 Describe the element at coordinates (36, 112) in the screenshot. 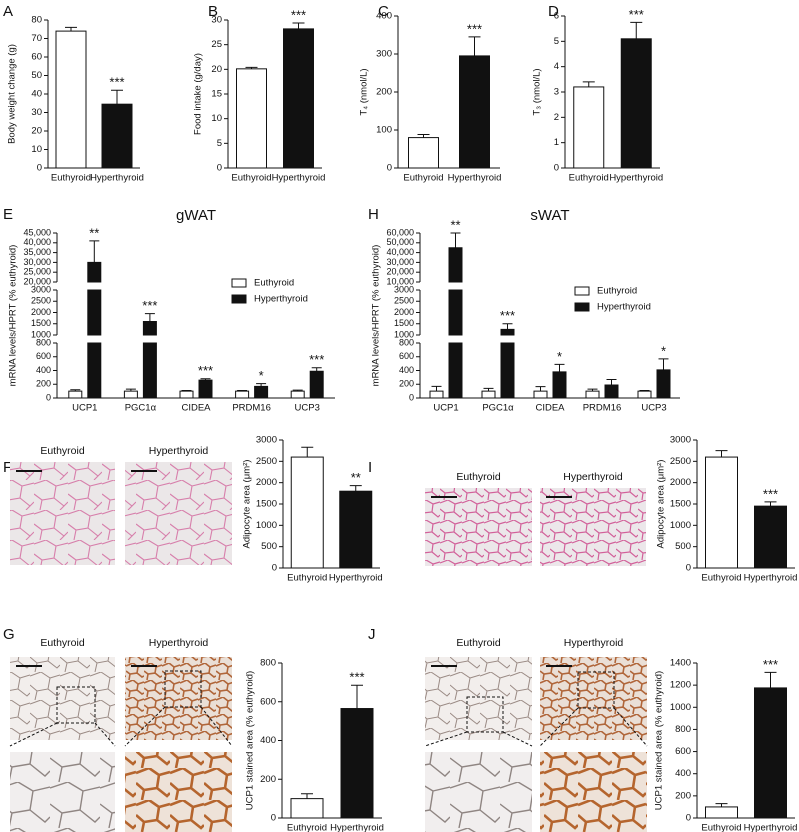

I see `y-tick-label: 30` at that location.